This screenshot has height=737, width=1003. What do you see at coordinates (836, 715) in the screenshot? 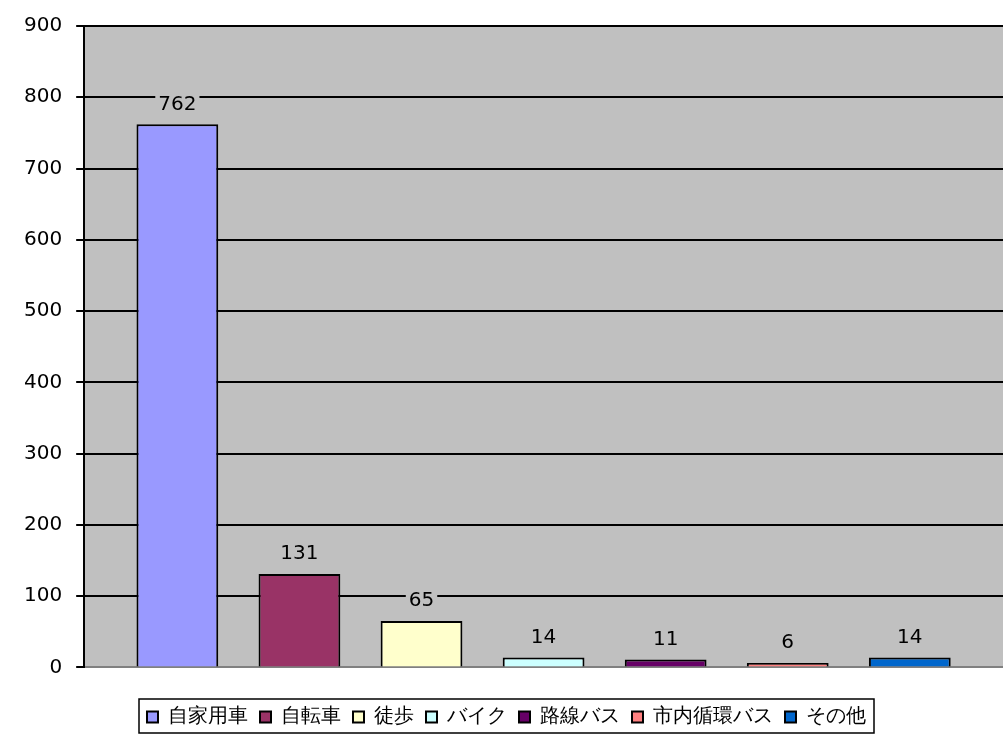
I see `legend-label: その他` at bounding box center [836, 715].